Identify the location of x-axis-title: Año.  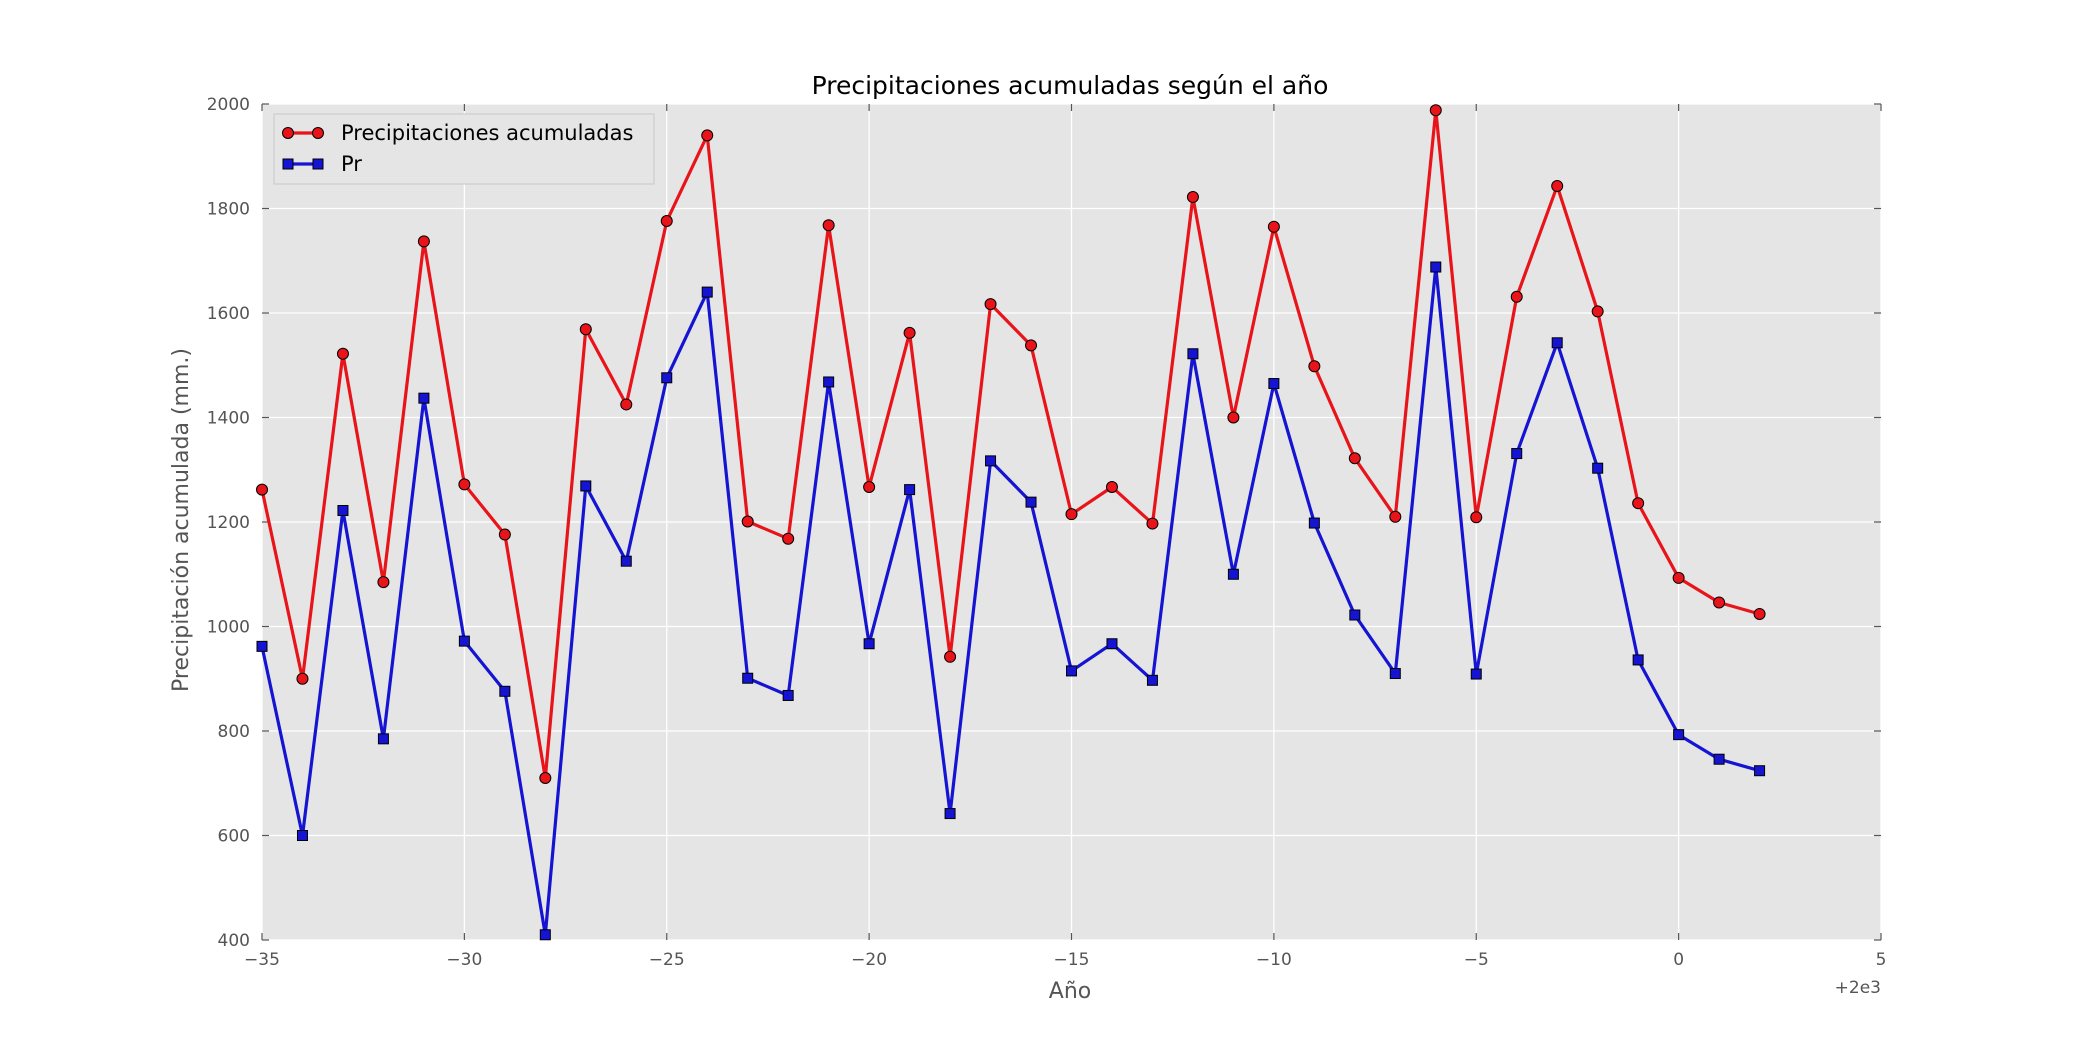
(1070, 991).